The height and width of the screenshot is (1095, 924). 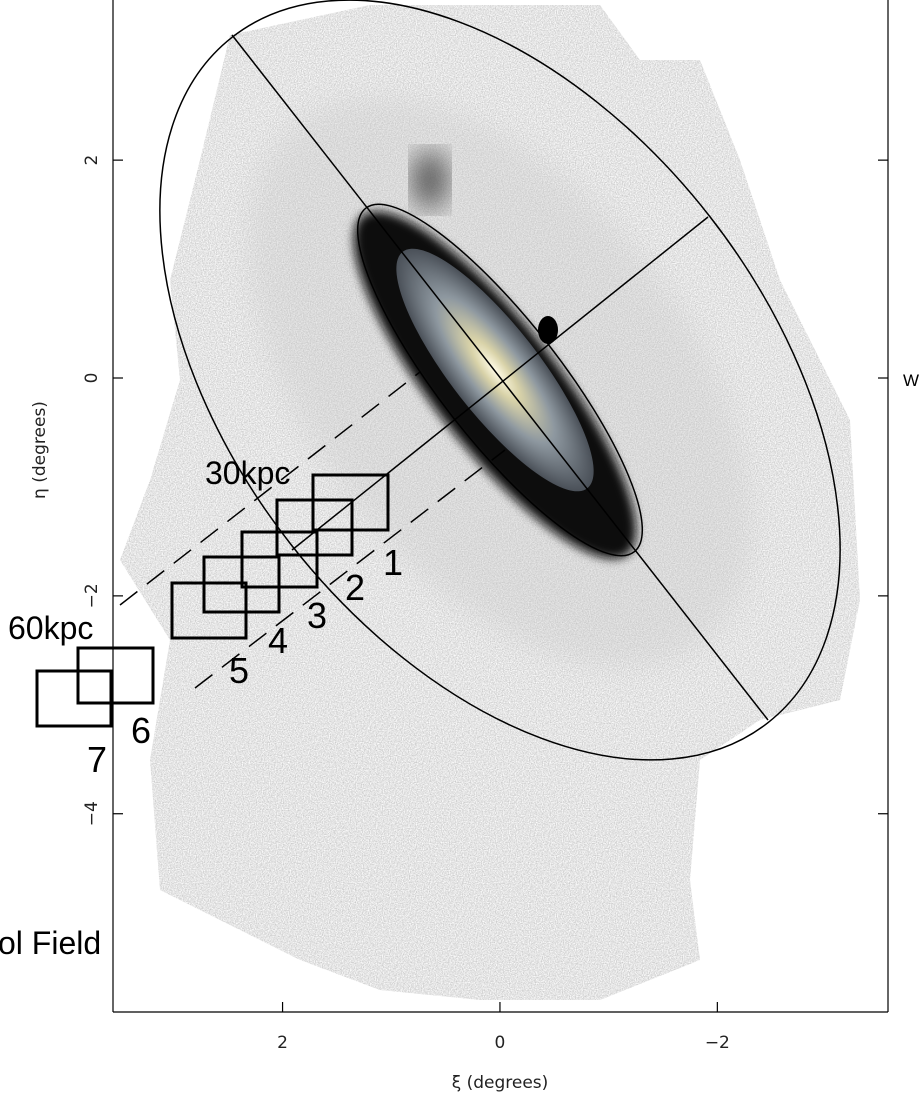 I want to click on y-tick-label: −2, so click(x=92, y=595).